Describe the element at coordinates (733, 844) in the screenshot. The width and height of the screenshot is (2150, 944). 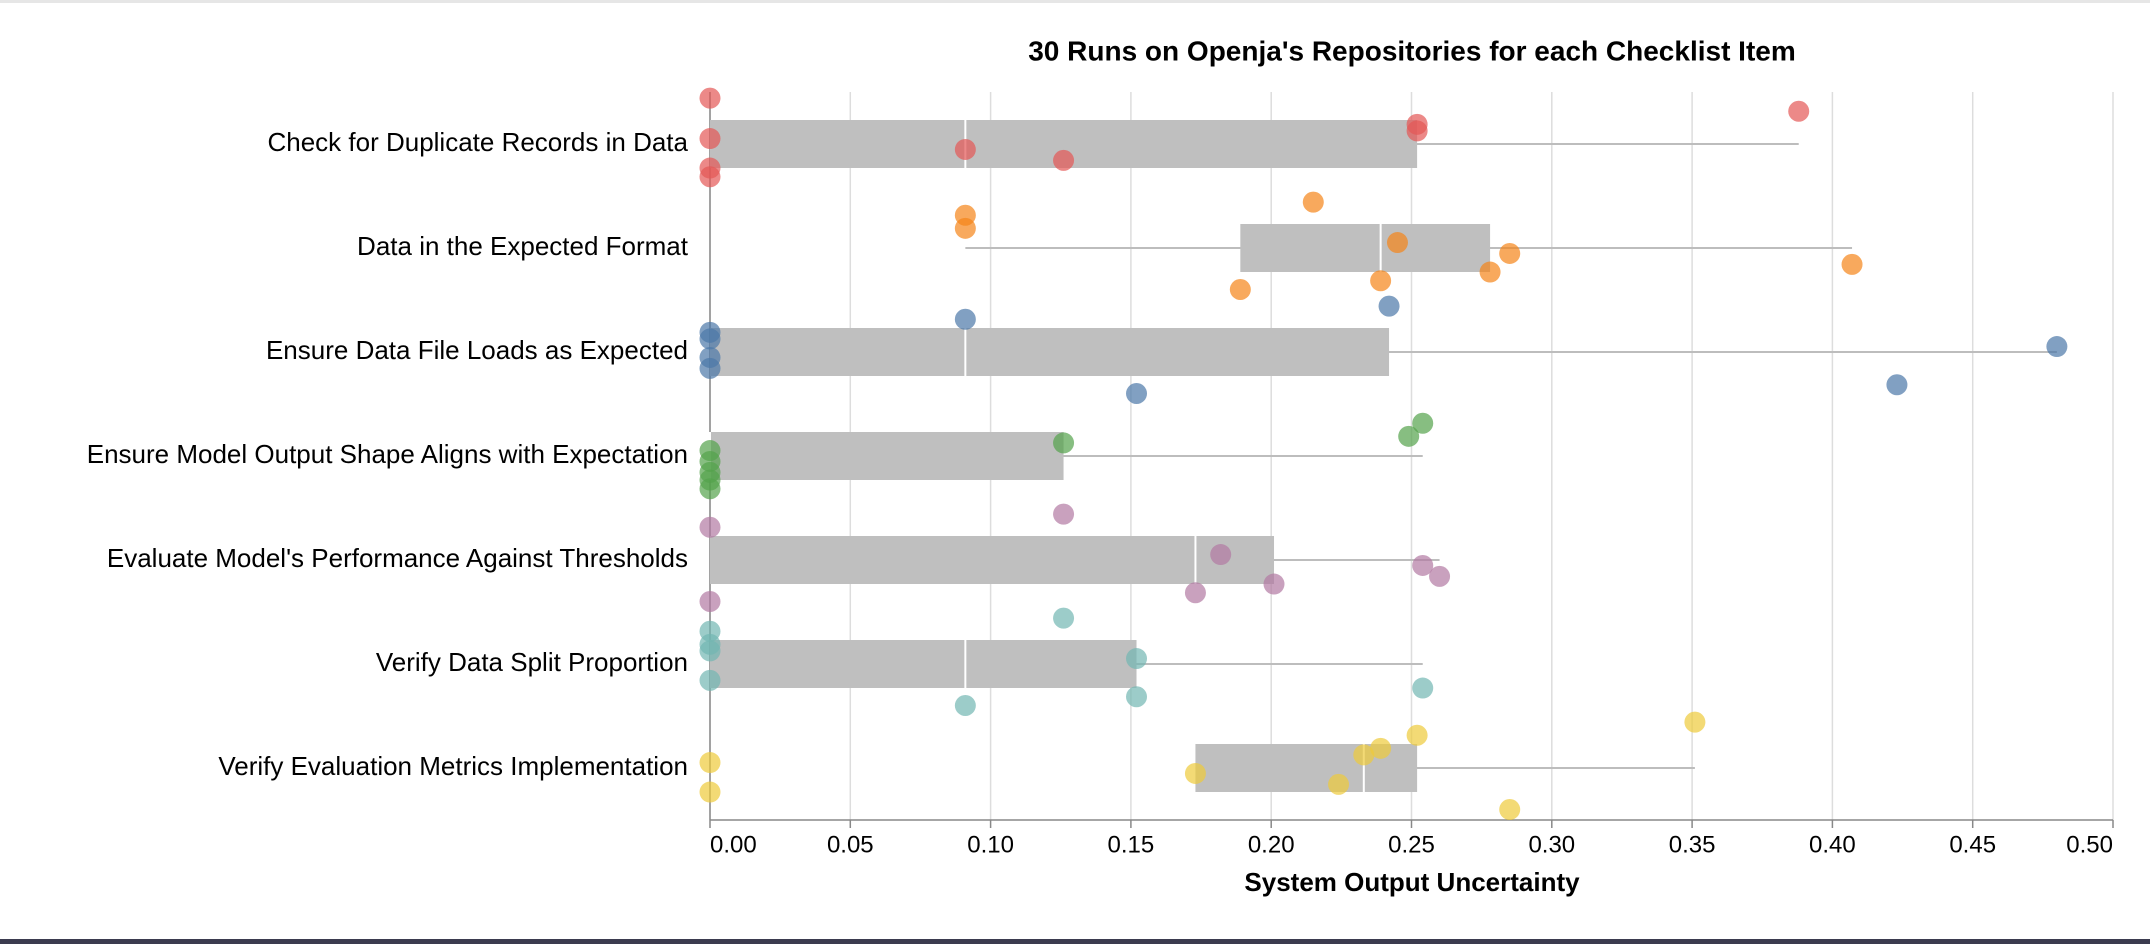
I see `x-tick-label: 0.00` at that location.